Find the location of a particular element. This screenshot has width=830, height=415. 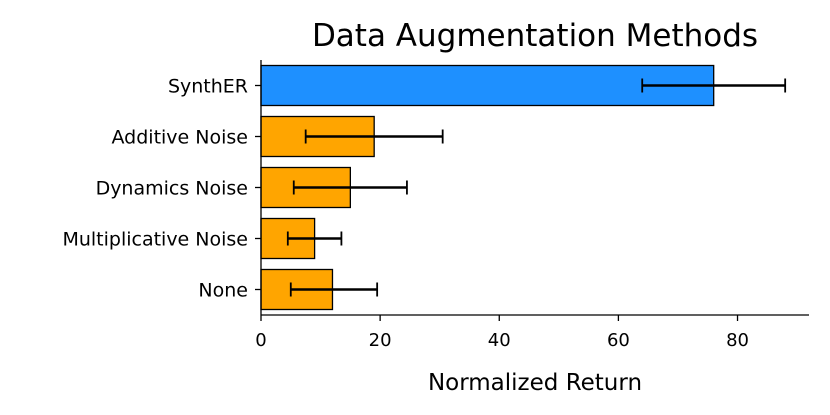

x-ticks: 0 20 40 60 80 is located at coordinates (502, 333).